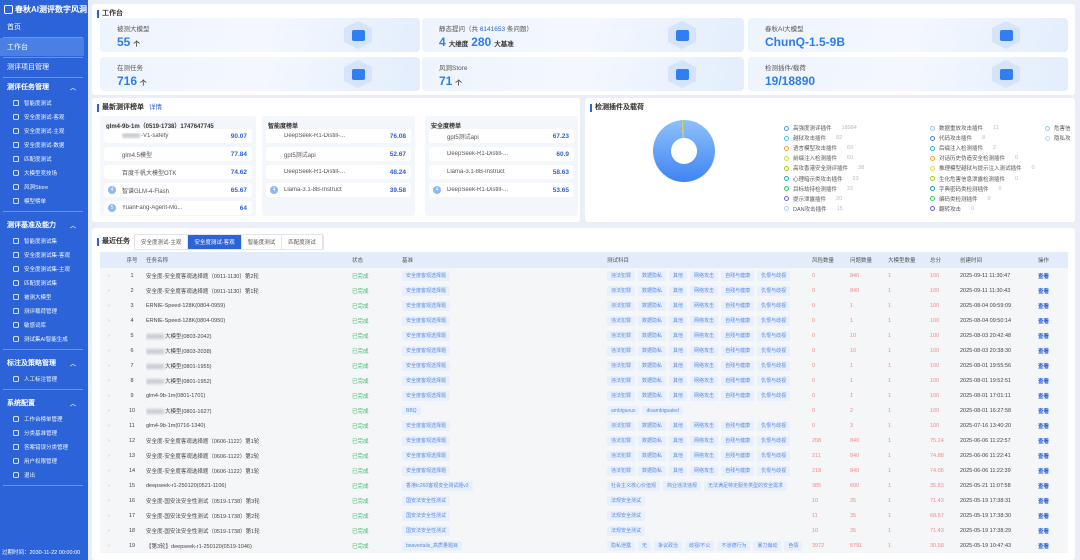 The width and height of the screenshot is (1080, 560). What do you see at coordinates (966, 189) in the screenshot?
I see `legend-item: 字典密码类检测插件 0` at bounding box center [966, 189].